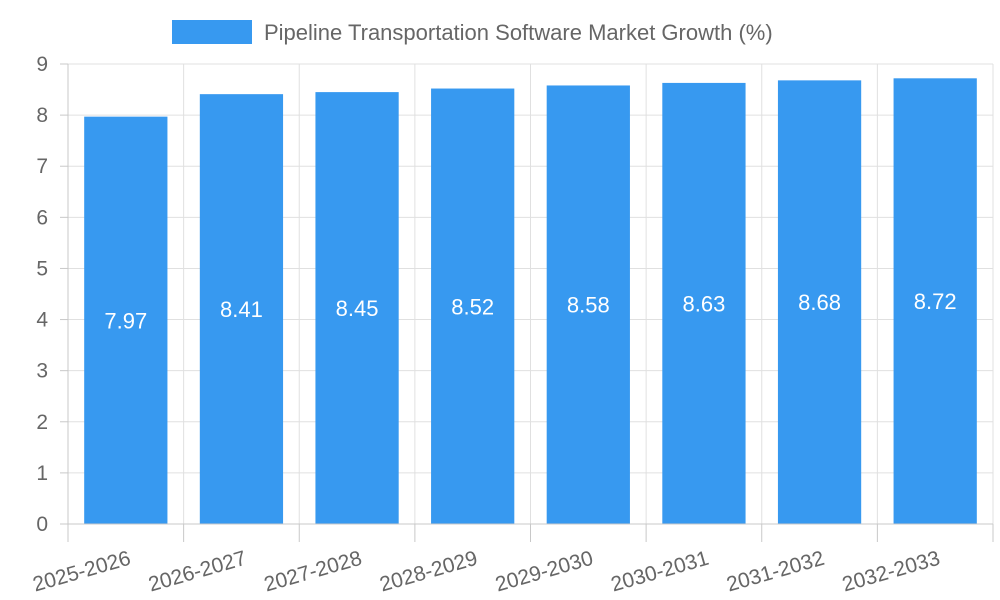 This screenshot has width=1000, height=600. I want to click on bar-value-label: 7.97, so click(125, 320).